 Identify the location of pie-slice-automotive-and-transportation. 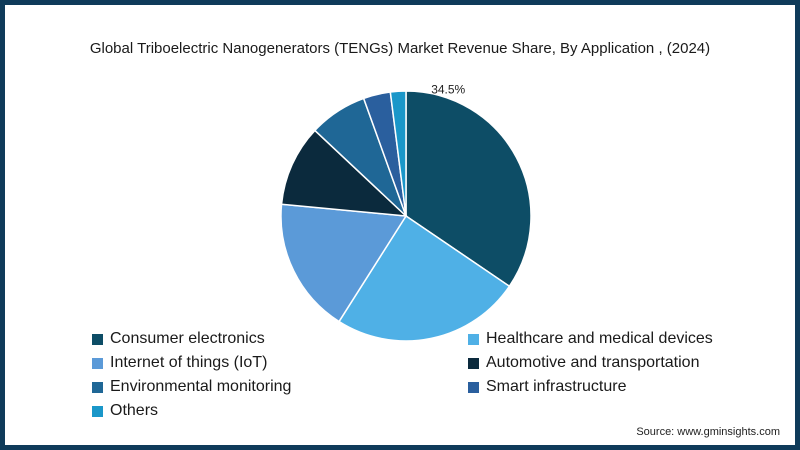
(344, 173).